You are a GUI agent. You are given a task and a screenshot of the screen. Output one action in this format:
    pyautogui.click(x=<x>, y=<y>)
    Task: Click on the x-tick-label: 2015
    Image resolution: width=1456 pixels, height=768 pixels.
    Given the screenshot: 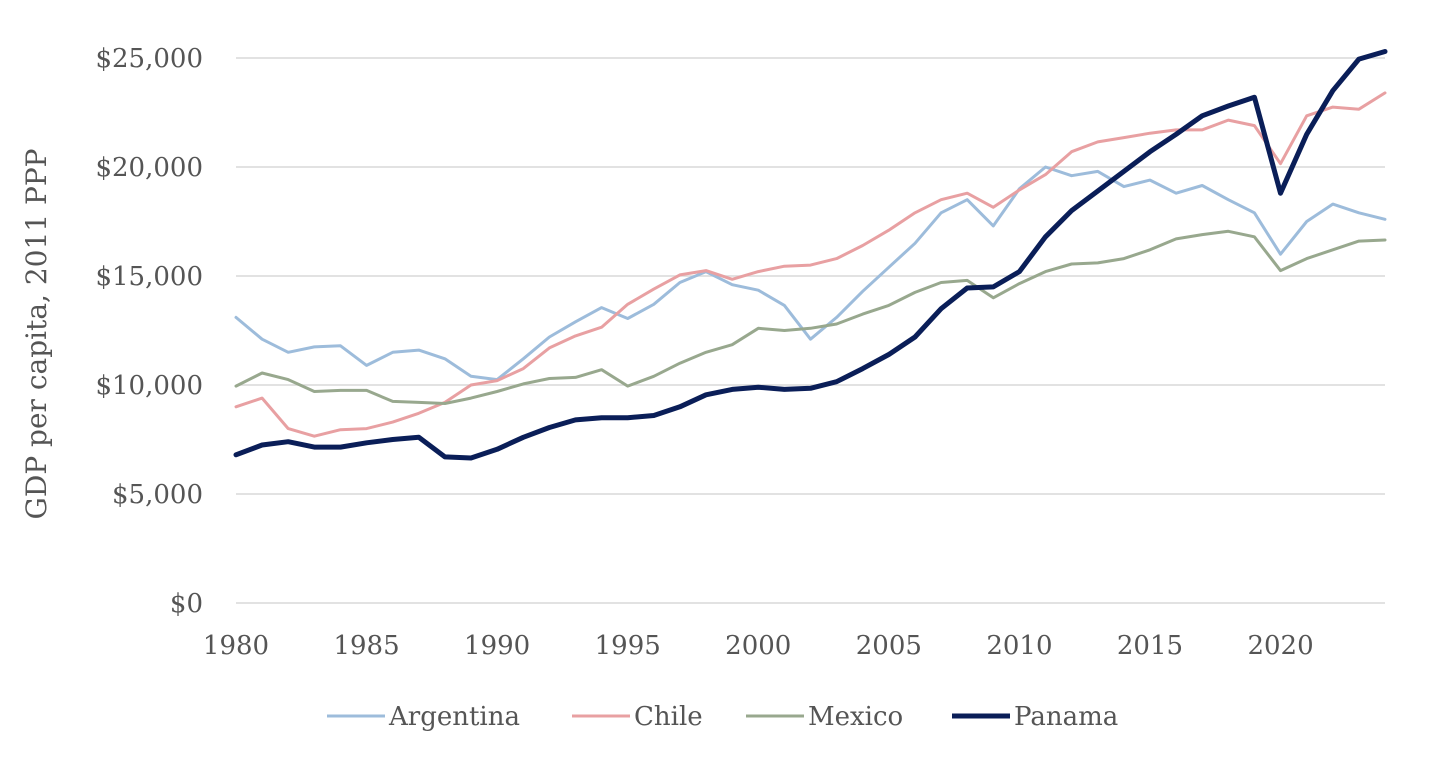 What is the action you would take?
    pyautogui.click(x=1150, y=646)
    